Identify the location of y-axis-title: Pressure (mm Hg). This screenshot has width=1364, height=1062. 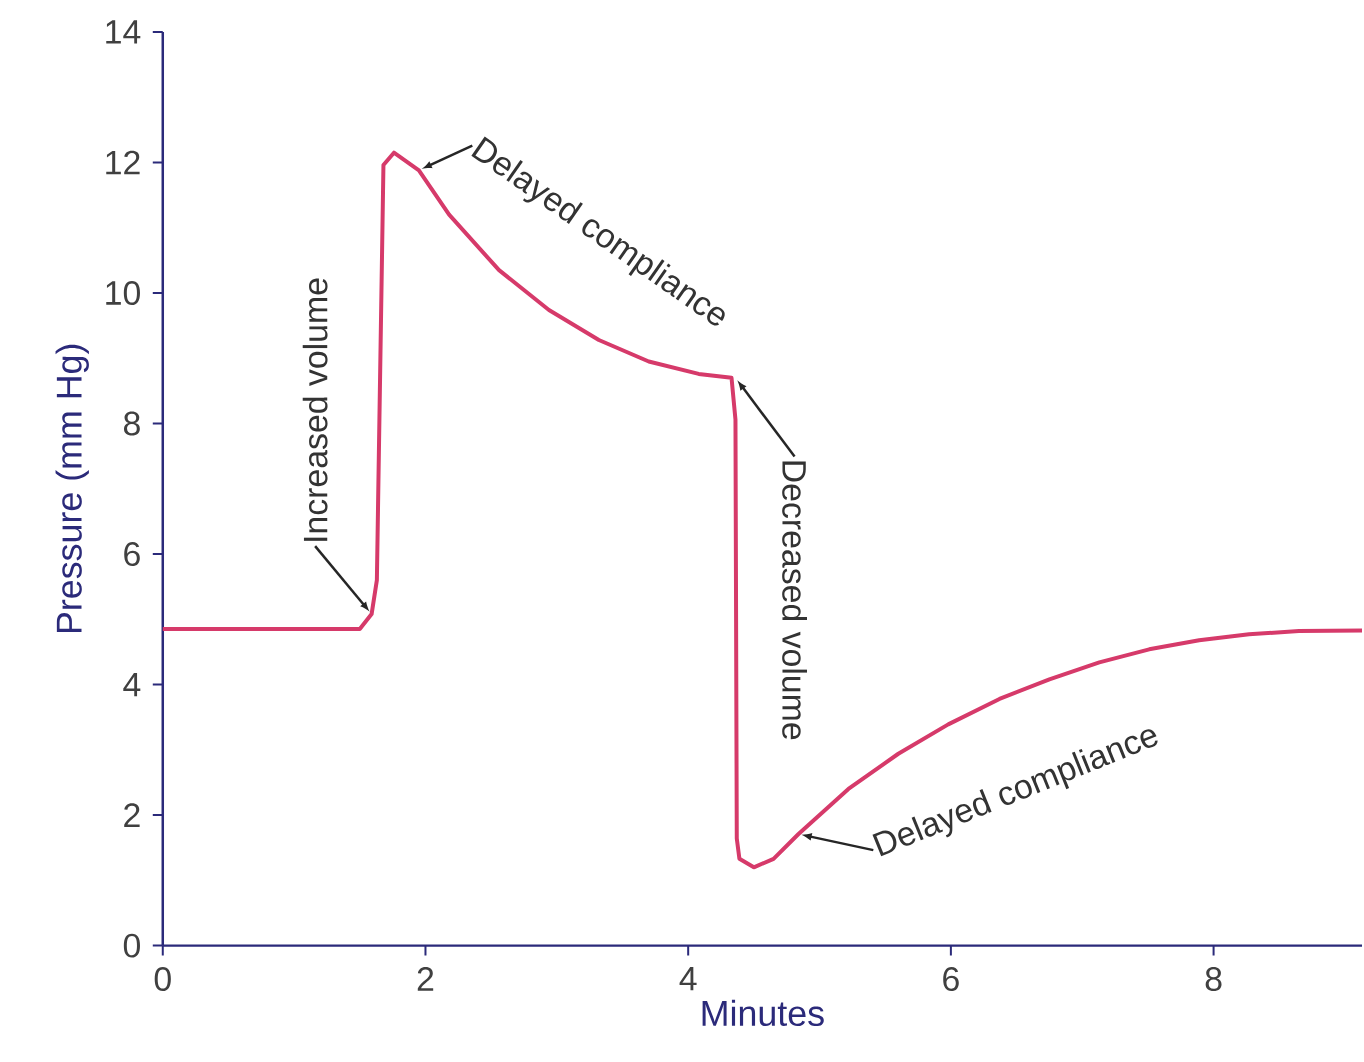
(72, 488).